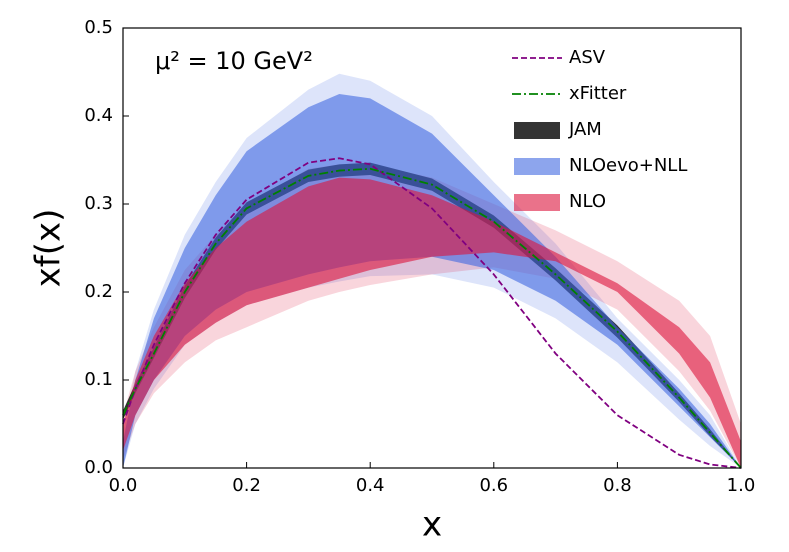  Describe the element at coordinates (617, 485) in the screenshot. I see `x-tick-label: 0.8` at that location.